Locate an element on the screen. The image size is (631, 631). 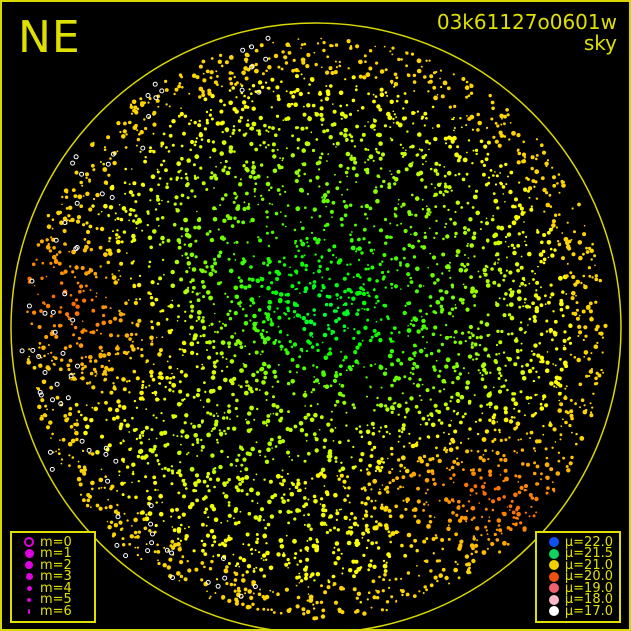
brightness-dot-icon is located at coordinates (553, 599).